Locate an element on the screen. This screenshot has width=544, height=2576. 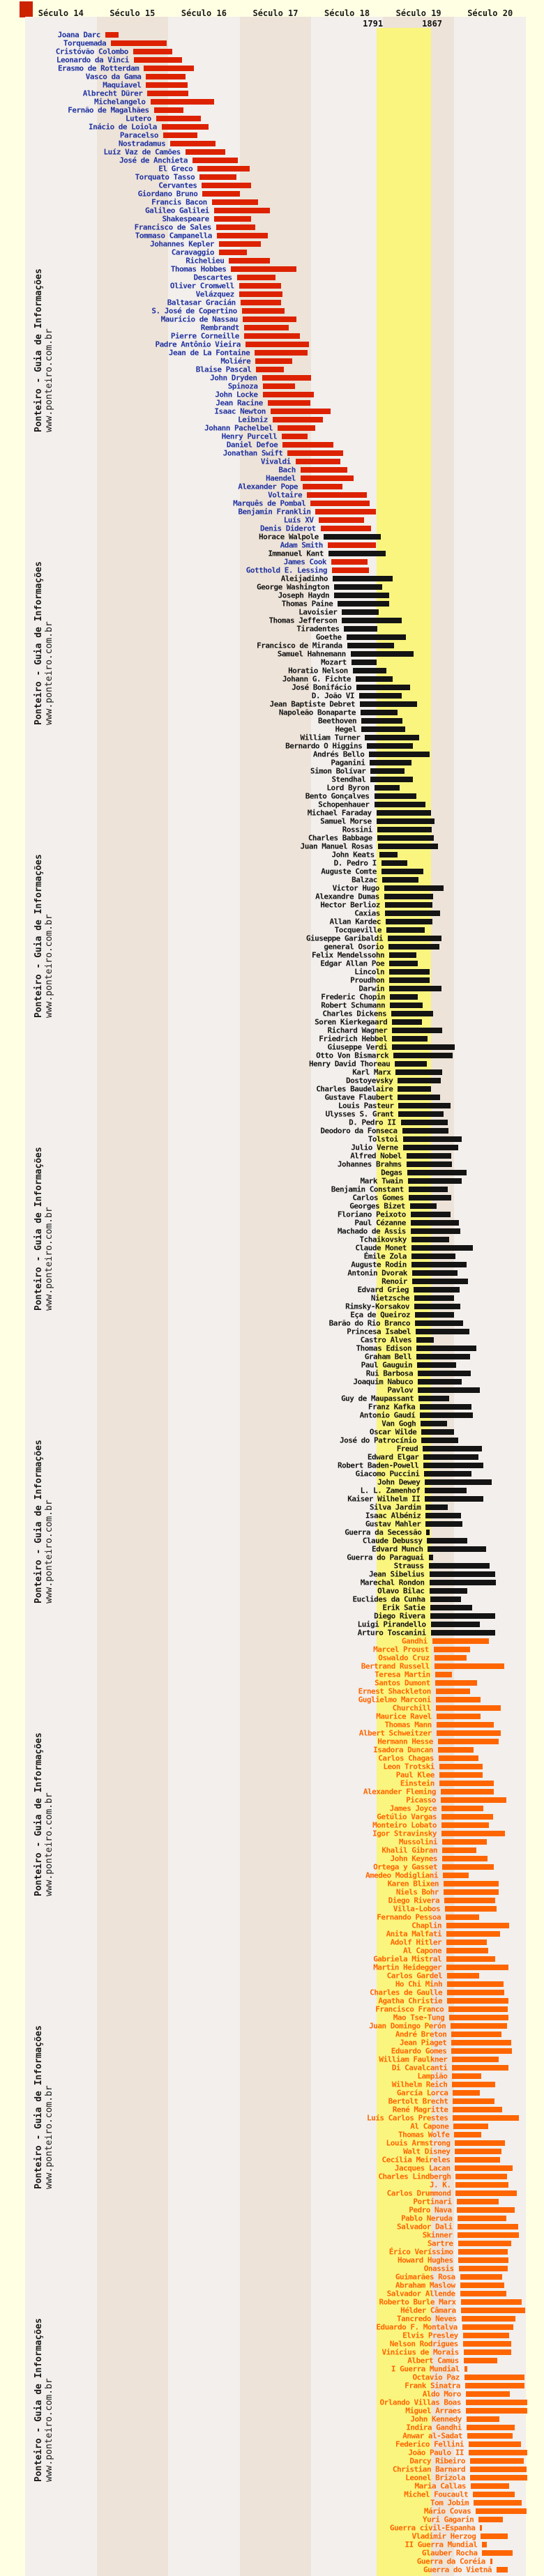
person-name: Luís XV is located at coordinates (298, 520).